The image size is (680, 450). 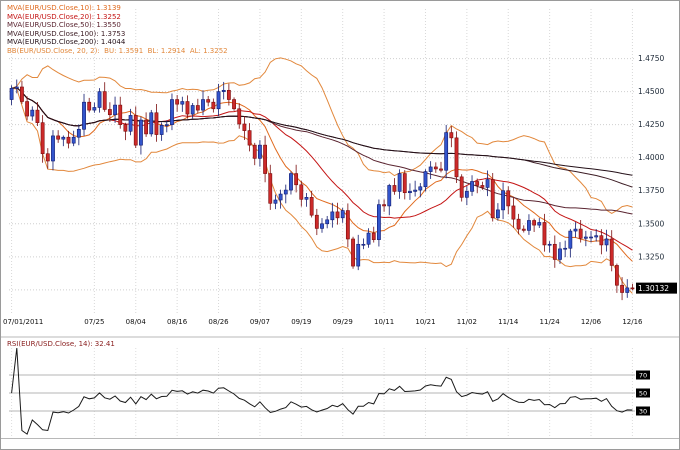 I want to click on price-axis-label: 1.4750, so click(x=651, y=58).